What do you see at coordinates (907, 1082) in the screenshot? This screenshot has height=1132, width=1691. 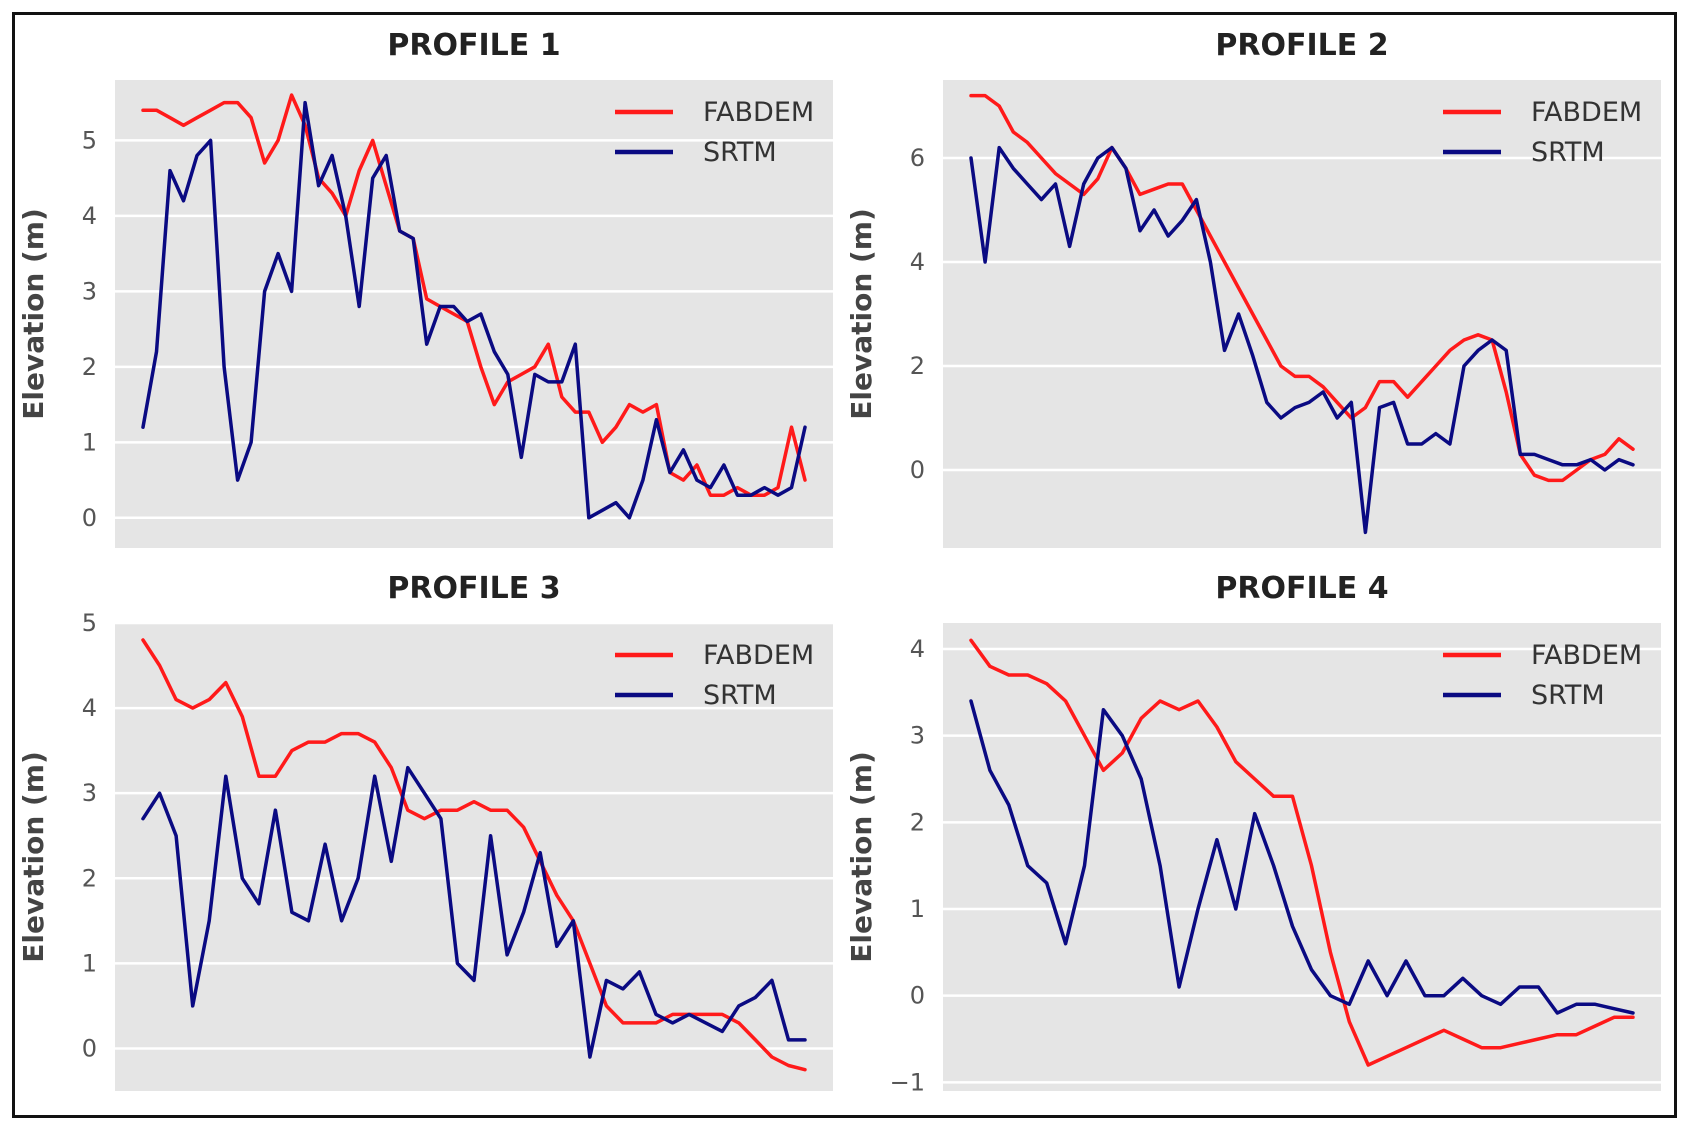 I see `y-tick-label: −1` at bounding box center [907, 1082].